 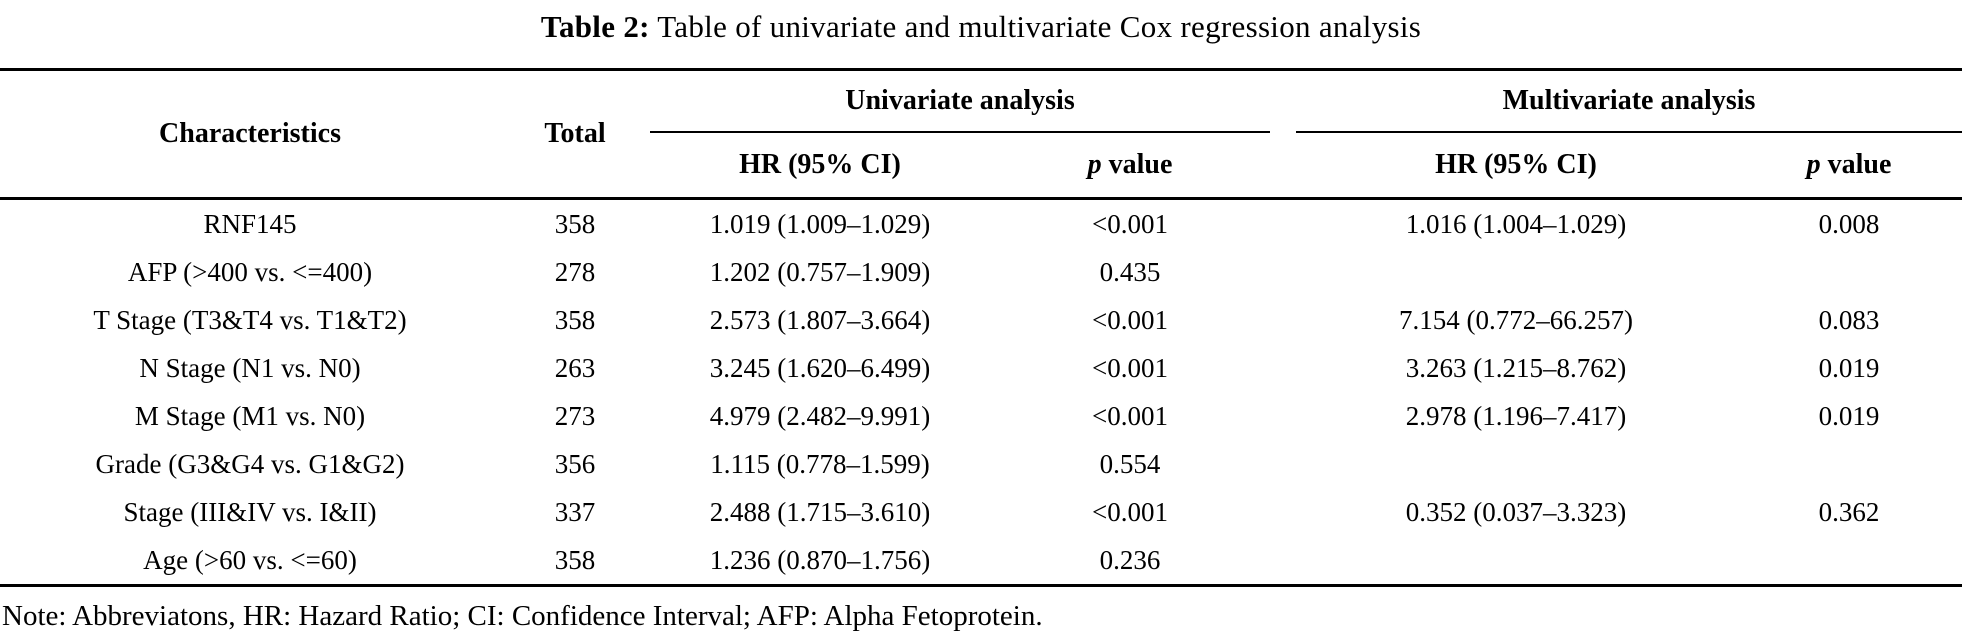 I want to click on cell-multi-hr: 3.263 (1.215–8.762), so click(x=1516, y=367).